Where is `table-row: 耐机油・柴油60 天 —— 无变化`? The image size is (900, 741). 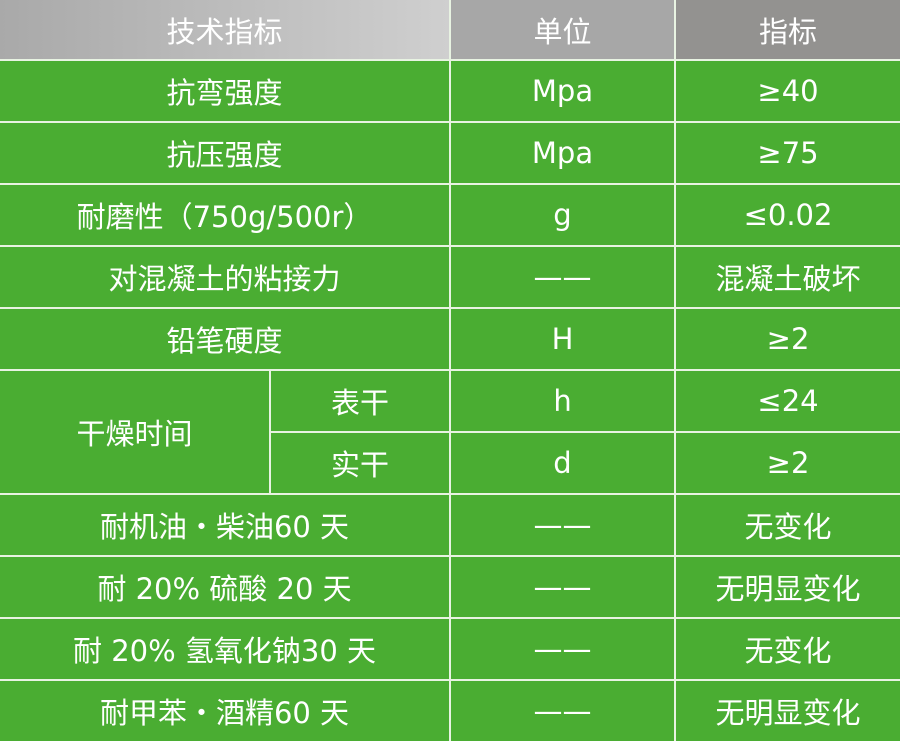 table-row: 耐机油・柴油60 天 —— 无变化 is located at coordinates (450, 525).